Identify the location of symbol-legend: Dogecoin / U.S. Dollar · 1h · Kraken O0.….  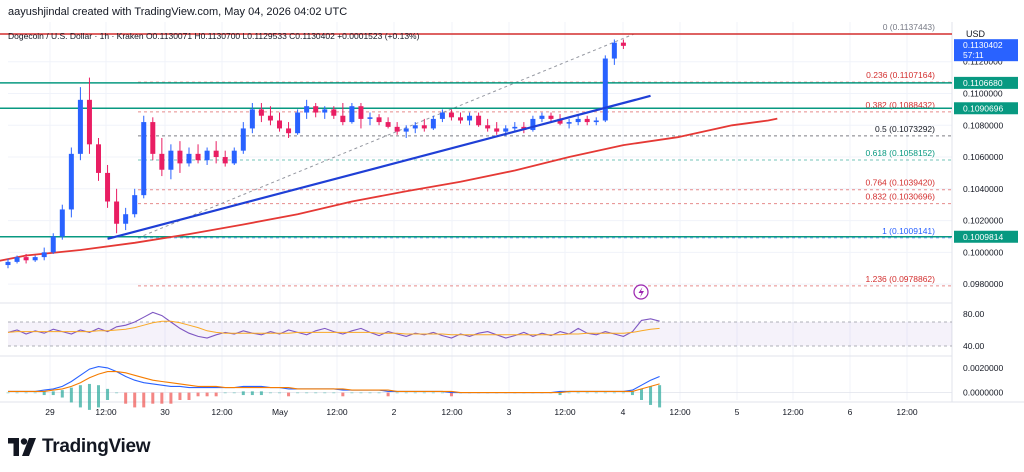
(214, 36).